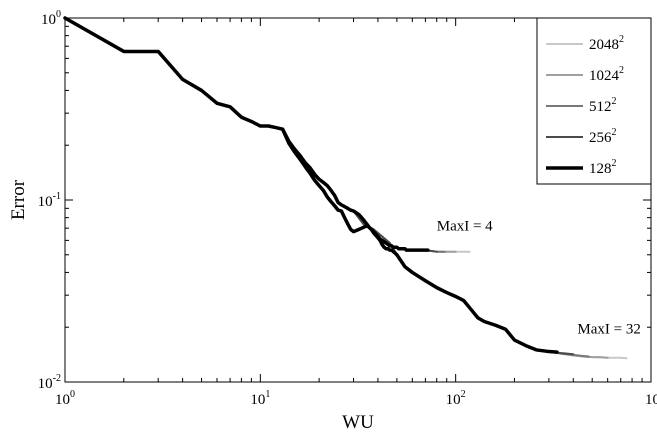 This screenshot has height=436, width=657. What do you see at coordinates (606, 74) in the screenshot?
I see `legend-label-1024: 10242` at bounding box center [606, 74].